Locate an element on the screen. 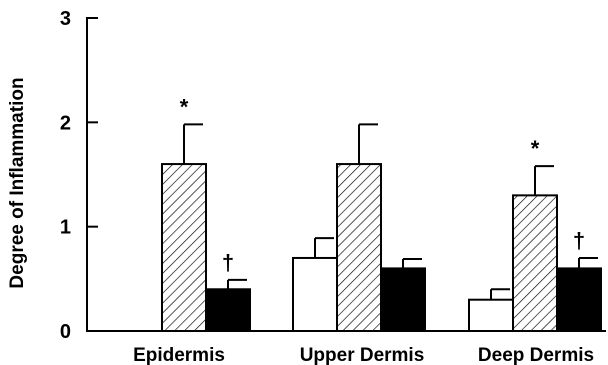 The image size is (608, 365). y-tick-label: 3 is located at coordinates (65, 19).